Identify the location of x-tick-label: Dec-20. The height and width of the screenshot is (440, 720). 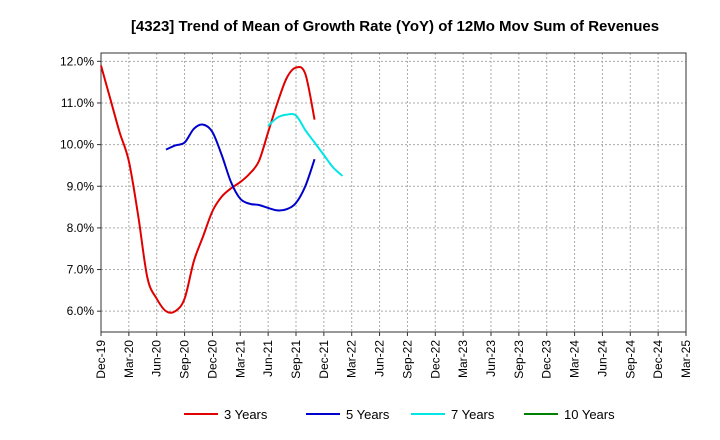
(212, 359).